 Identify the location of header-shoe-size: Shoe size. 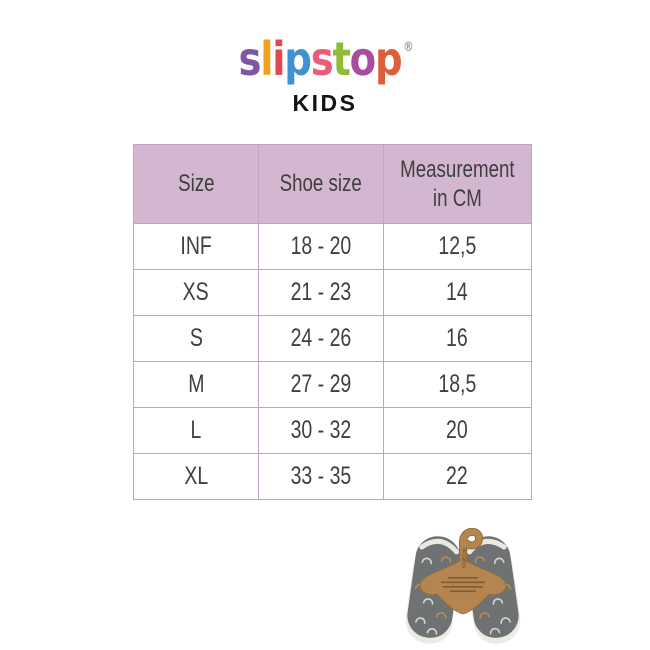
(321, 184).